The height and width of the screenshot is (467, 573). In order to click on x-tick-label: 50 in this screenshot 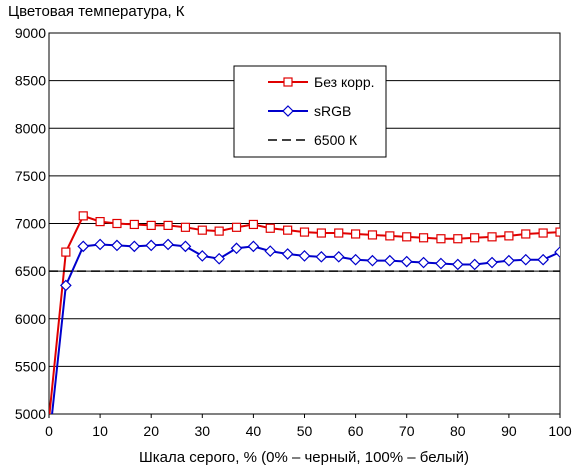, I will do `click(305, 431)`.